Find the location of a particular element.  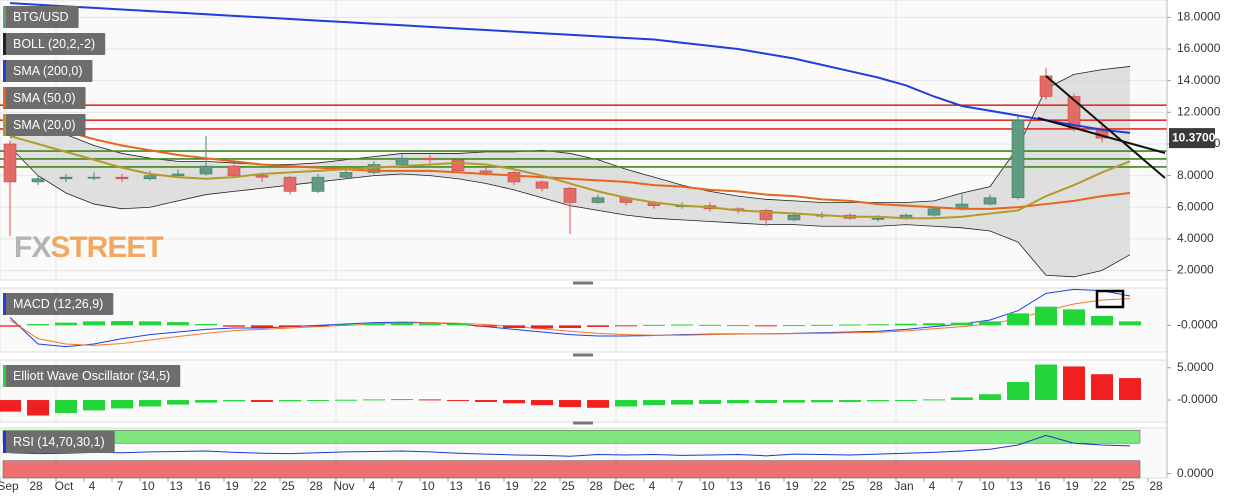

panel-background is located at coordinates (584, 320).